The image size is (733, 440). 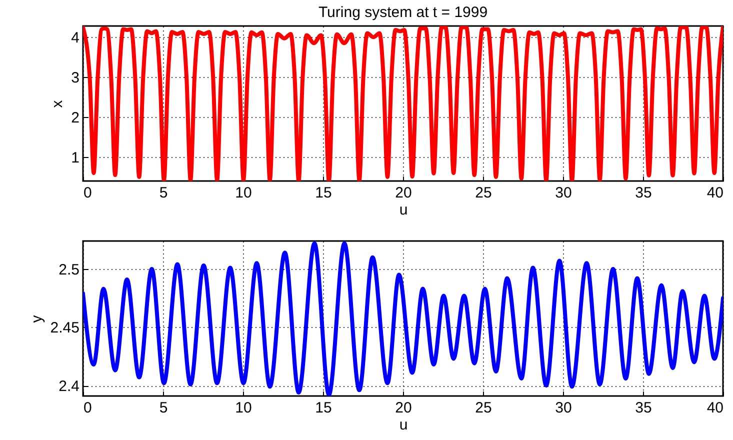 I want to click on y-tick-label: 4, so click(x=75, y=38).